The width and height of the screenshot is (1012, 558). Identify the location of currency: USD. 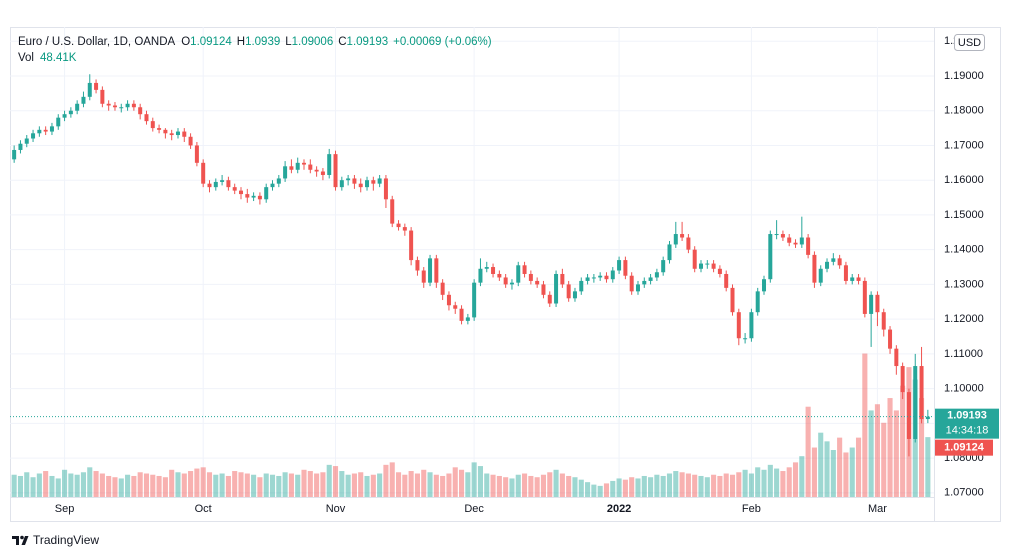
(969, 43).